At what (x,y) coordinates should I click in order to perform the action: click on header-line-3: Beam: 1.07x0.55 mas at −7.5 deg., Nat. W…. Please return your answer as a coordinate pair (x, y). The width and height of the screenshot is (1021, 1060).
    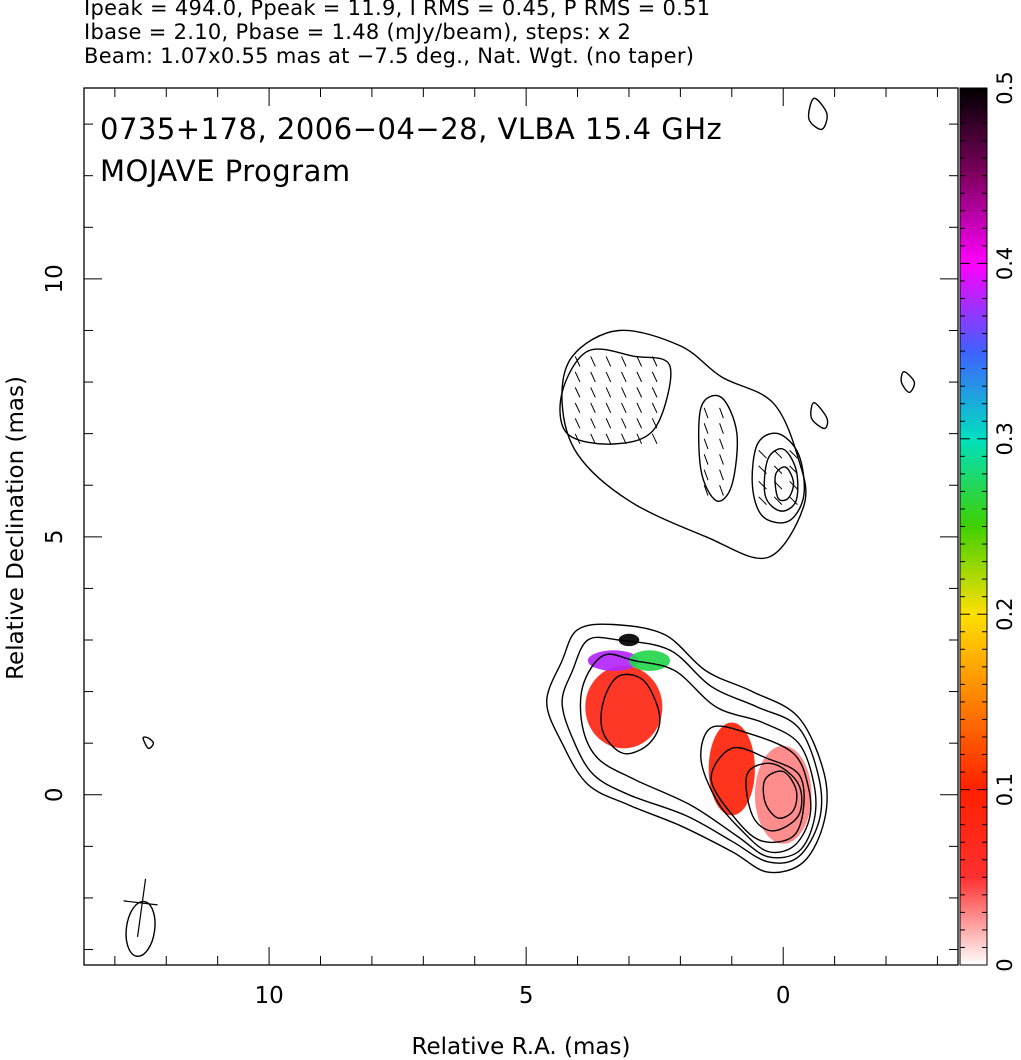
    Looking at the image, I should click on (389, 56).